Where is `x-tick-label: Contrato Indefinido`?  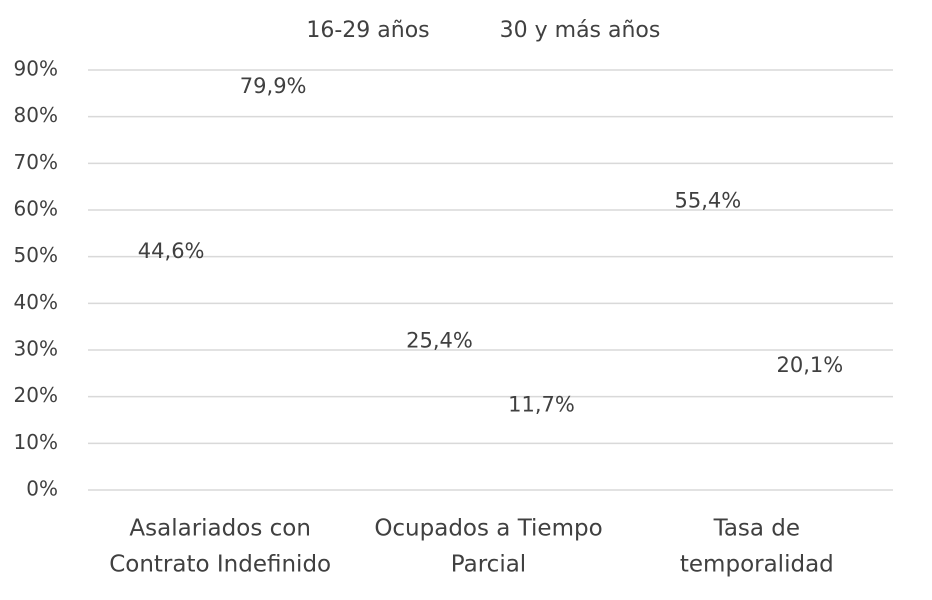 x-tick-label: Contrato Indefinido is located at coordinates (220, 565).